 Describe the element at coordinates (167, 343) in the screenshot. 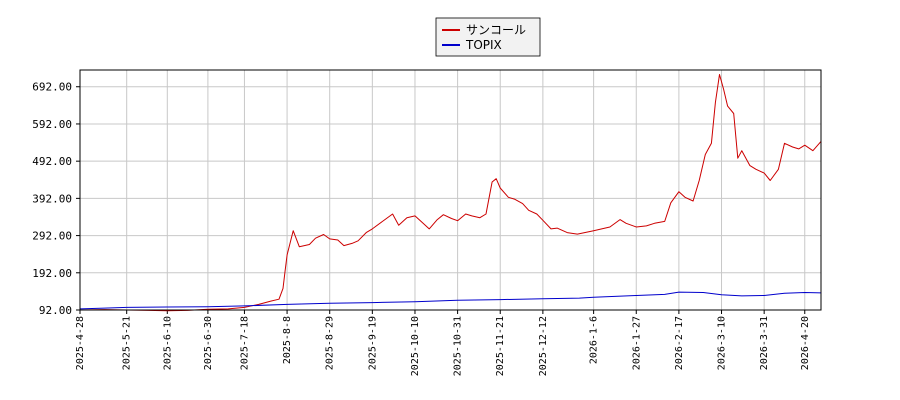

I see `x-tick-label: 2025-6-10` at that location.